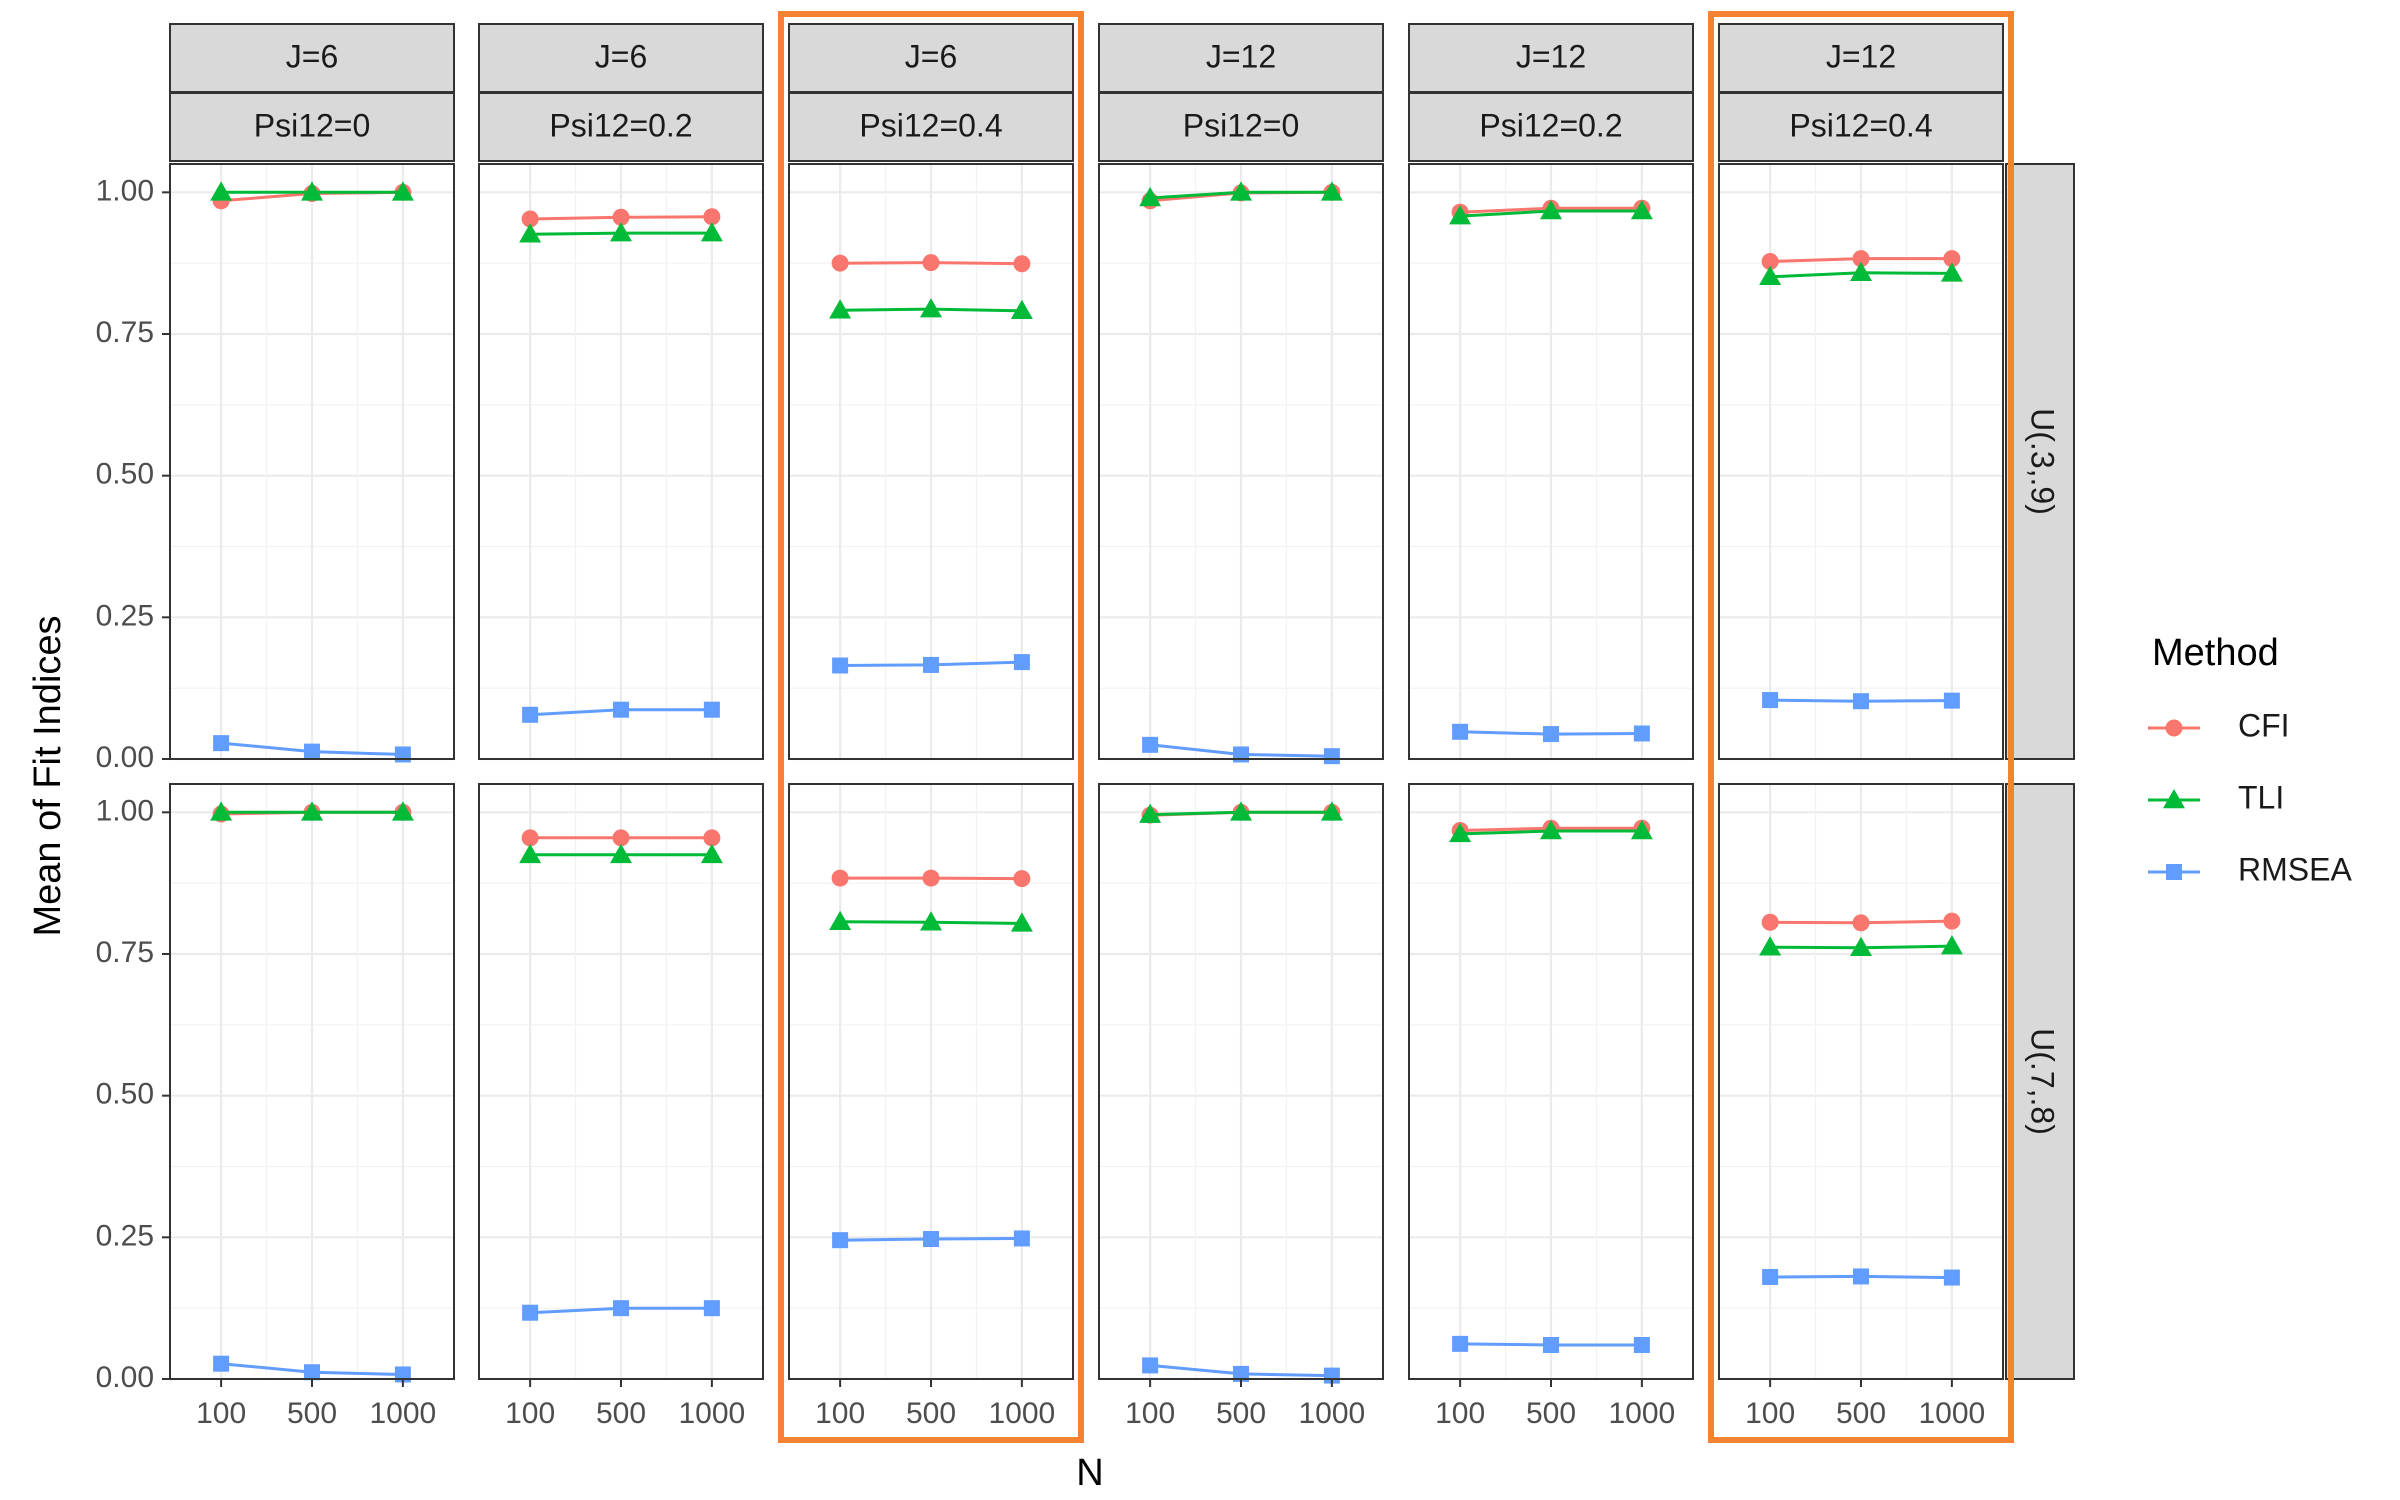  Describe the element at coordinates (48, 775) in the screenshot. I see `y-axis-title: Mean of Fit Indices` at that location.